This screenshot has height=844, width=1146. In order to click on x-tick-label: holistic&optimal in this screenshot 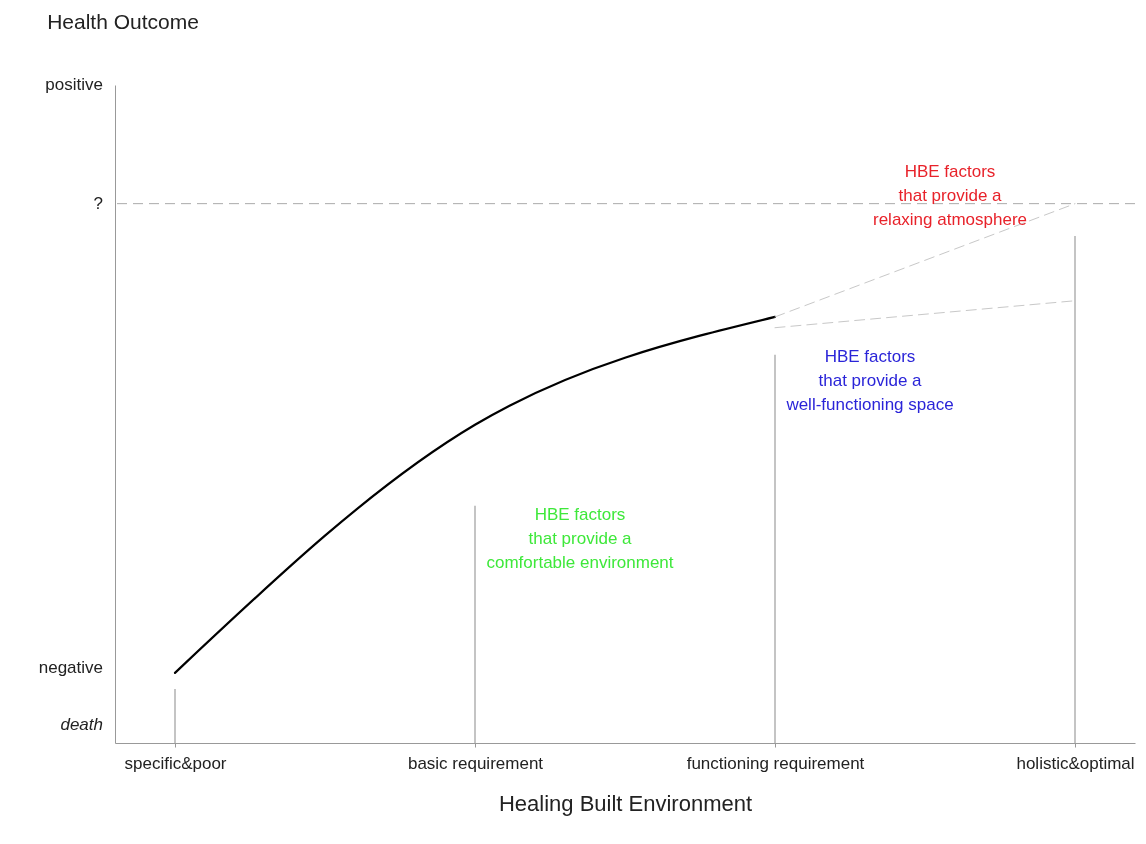, I will do `click(1075, 763)`.